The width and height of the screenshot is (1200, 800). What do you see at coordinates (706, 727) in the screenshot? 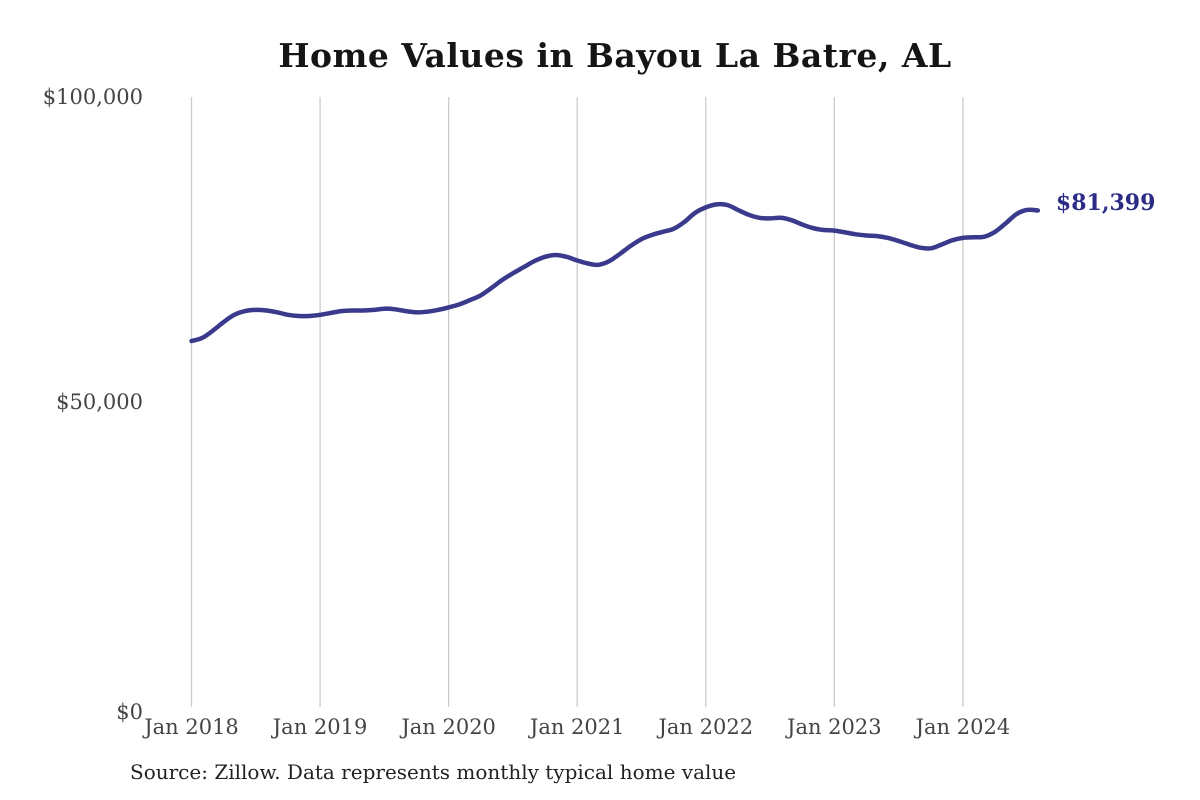
I see `x-tick-jan-2022: Jan 2022` at bounding box center [706, 727].